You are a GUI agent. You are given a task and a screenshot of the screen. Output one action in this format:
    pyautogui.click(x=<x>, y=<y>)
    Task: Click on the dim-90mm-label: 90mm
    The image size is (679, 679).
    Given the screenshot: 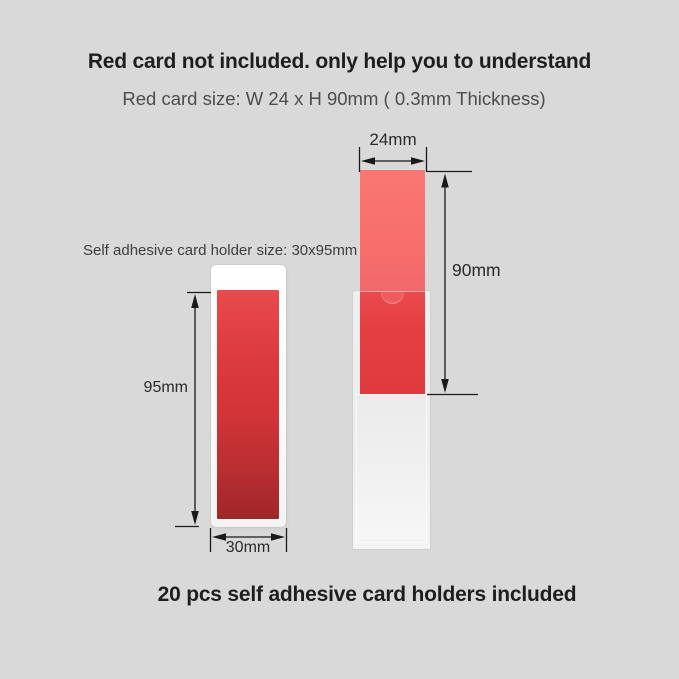 What is the action you would take?
    pyautogui.click(x=476, y=270)
    